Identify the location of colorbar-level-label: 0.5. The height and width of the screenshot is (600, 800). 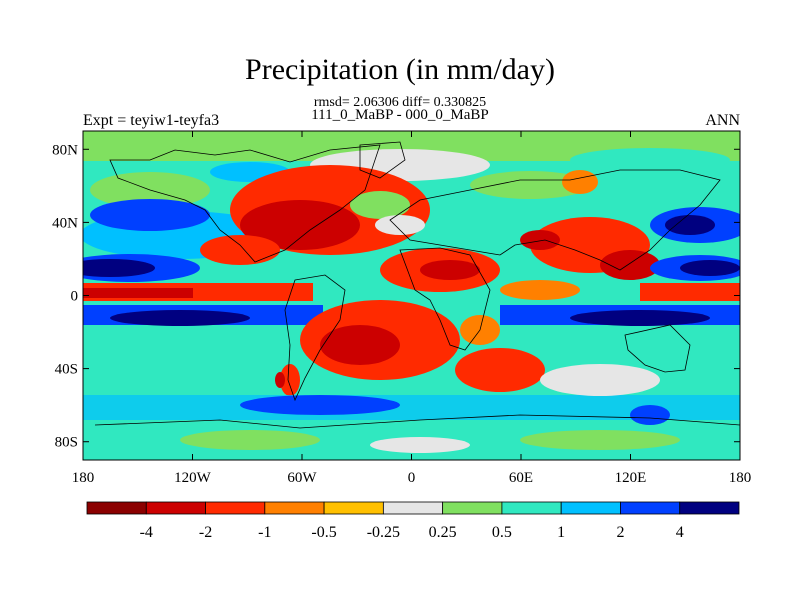
(502, 532).